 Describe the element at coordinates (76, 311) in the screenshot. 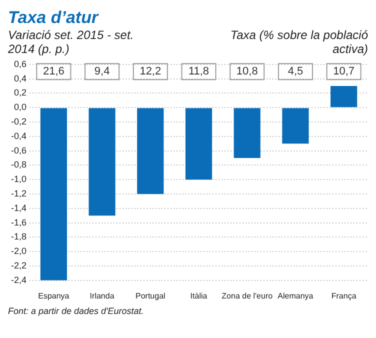

I see `text: Font: a partir de dades d'Eurostat.` at that location.